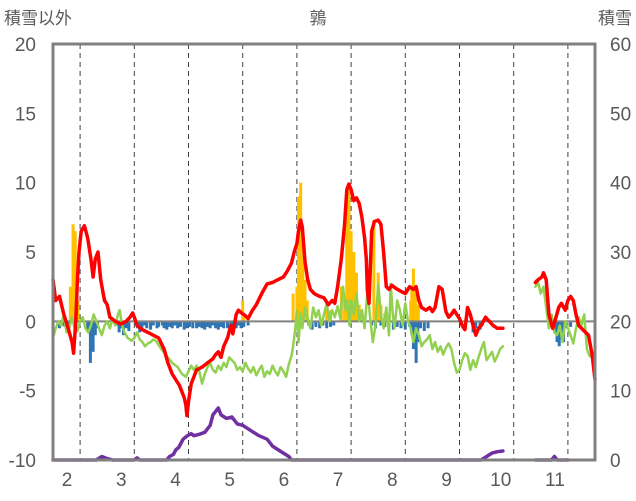 Image resolution: width=636 pixels, height=501 pixels. What do you see at coordinates (67, 480) in the screenshot?
I see `x-tick-label: 2` at bounding box center [67, 480].